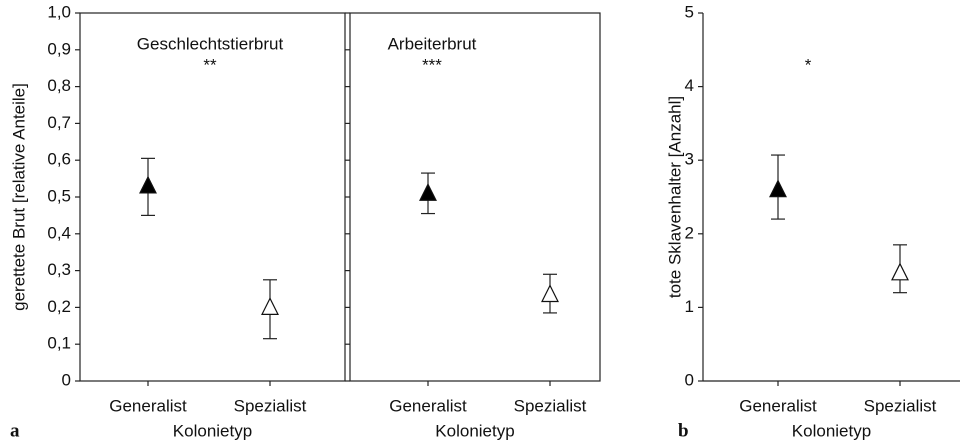  I want to click on panel-letter: a, so click(15, 430).